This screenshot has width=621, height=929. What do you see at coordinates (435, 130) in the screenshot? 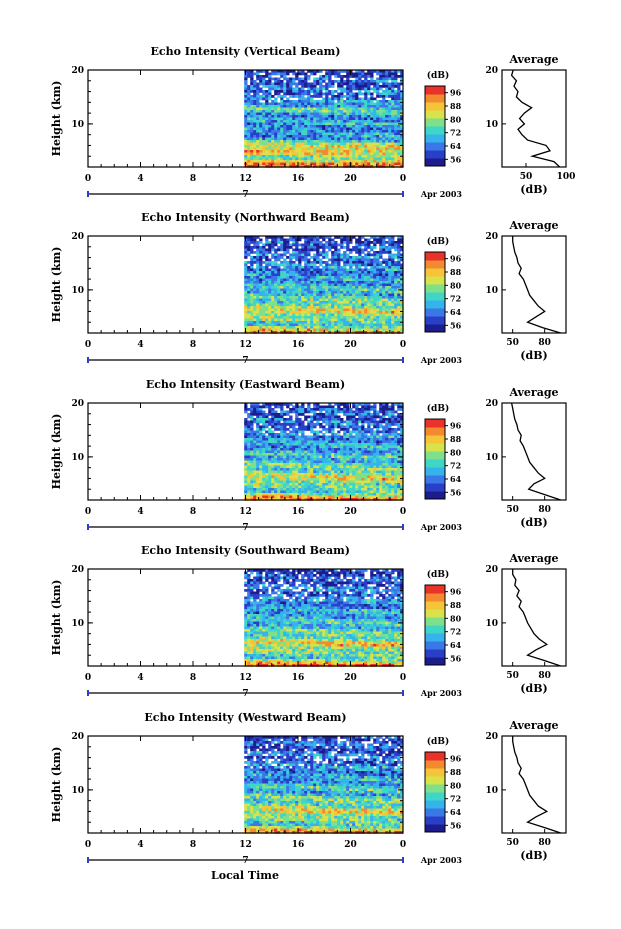
I see `colorbar-segment` at bounding box center [435, 130].